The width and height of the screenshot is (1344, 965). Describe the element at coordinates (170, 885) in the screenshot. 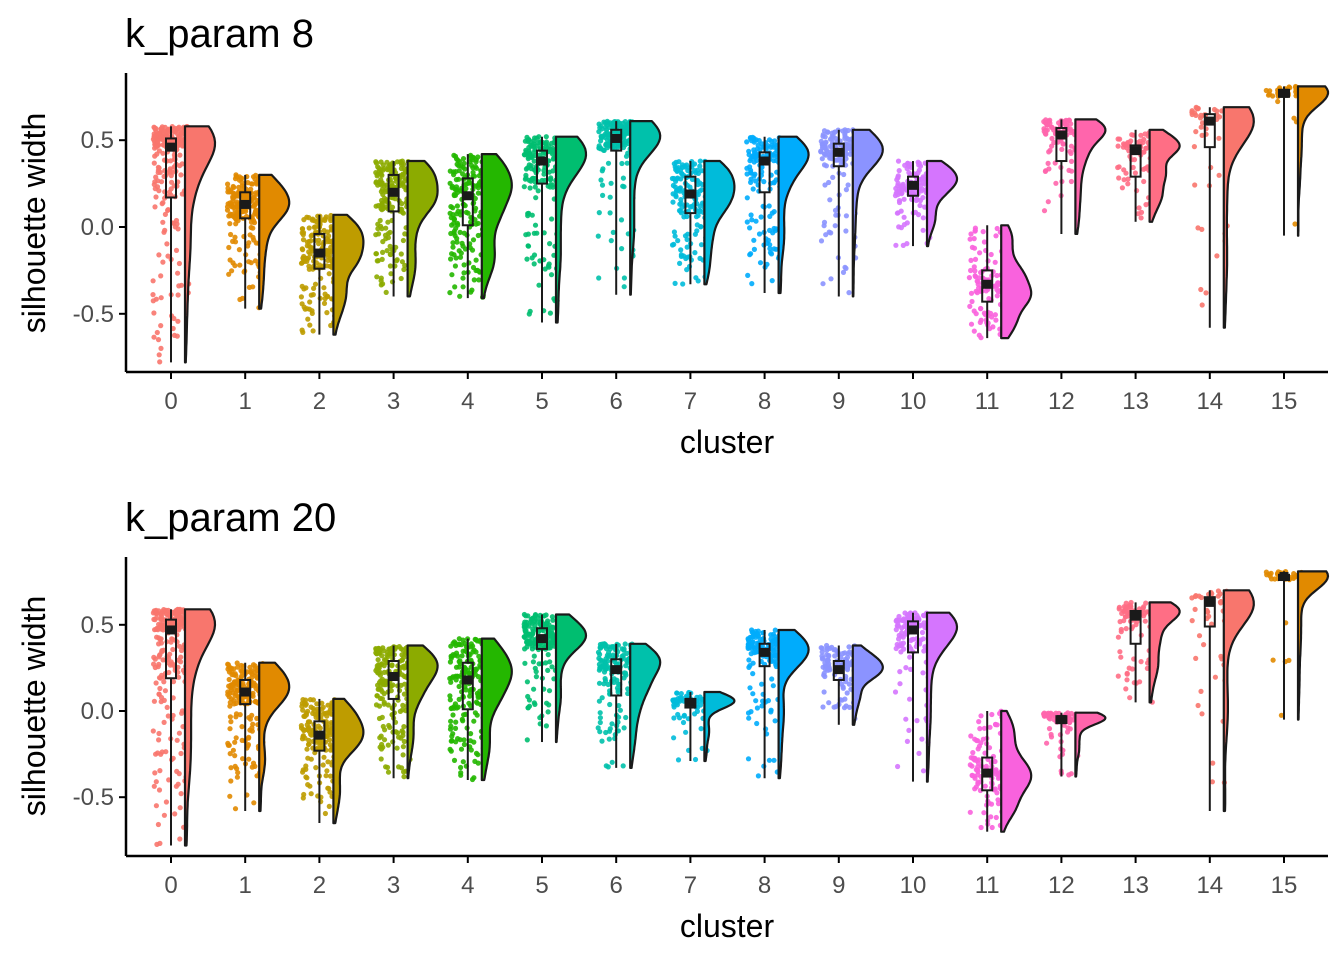

I see `x-tick-label: 0` at that location.